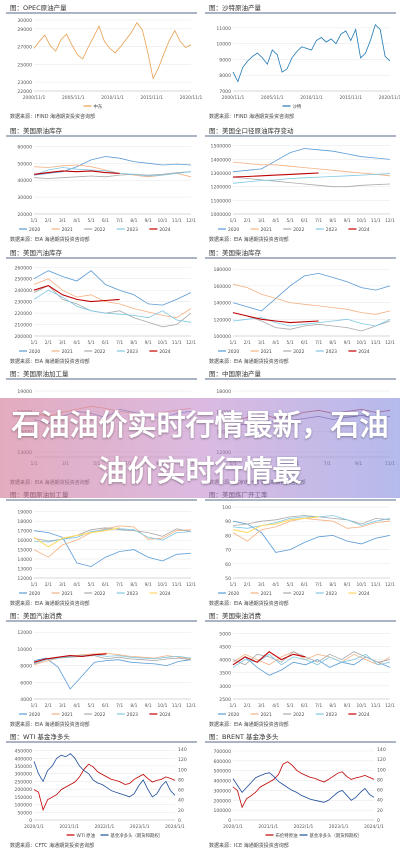 The image size is (400, 859). What do you see at coordinates (179, 821) in the screenshot?
I see `y-right-tick-label: 0` at bounding box center [179, 821].